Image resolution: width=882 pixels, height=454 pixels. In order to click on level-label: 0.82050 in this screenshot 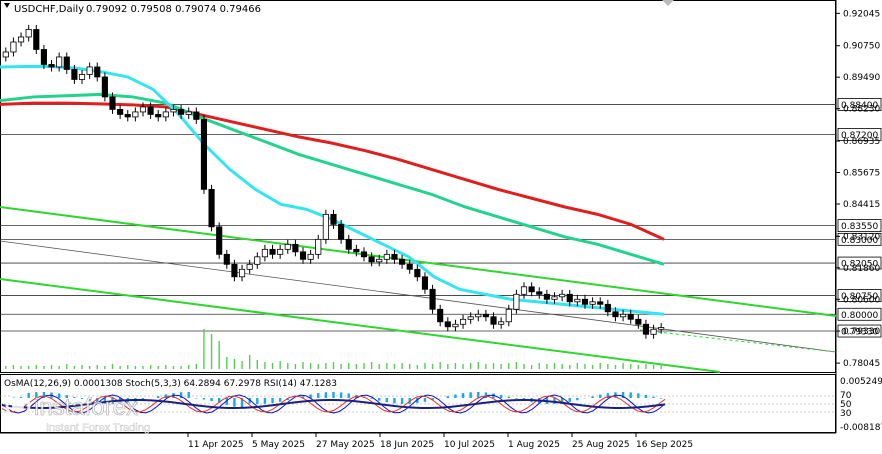, I will do `click(859, 265)`.